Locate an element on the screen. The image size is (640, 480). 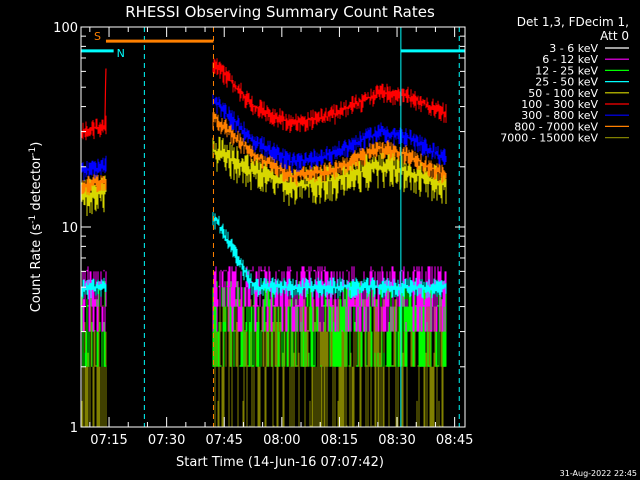
y-tick-label: 1 is located at coordinates (74, 428).